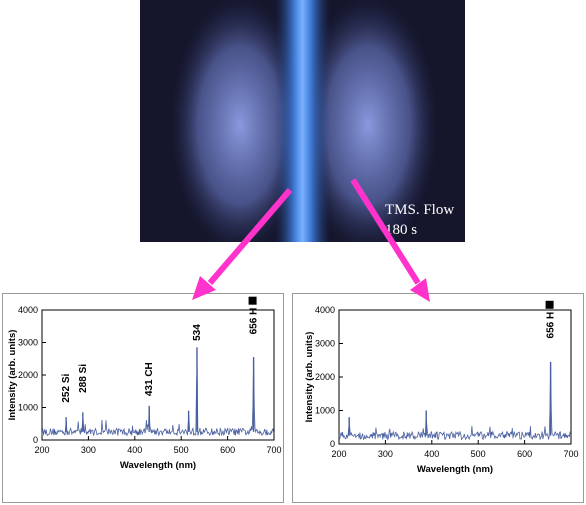 The height and width of the screenshot is (505, 586). Describe the element at coordinates (149, 379) in the screenshot. I see `peak-annotation: 431 CH` at that location.